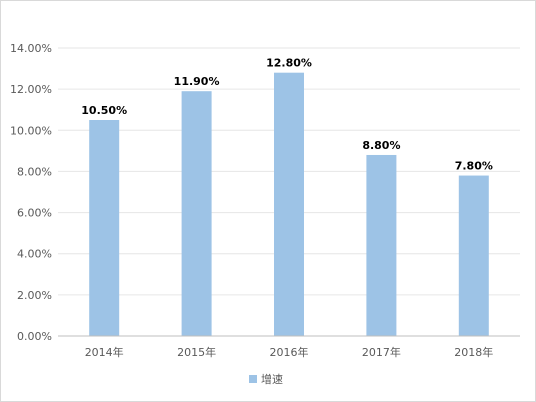 Image resolution: width=536 pixels, height=402 pixels. Describe the element at coordinates (289, 63) in the screenshot. I see `data-label: 12.80%` at that location.